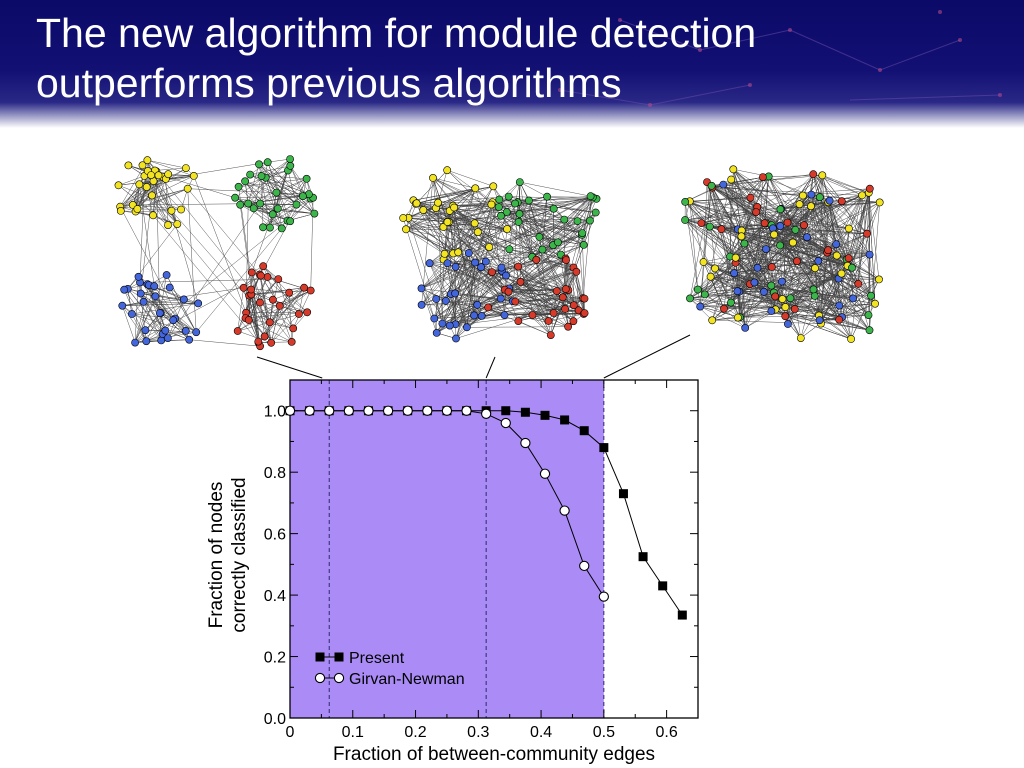 Image resolution: width=1024 pixels, height=768 pixels. I want to click on slide-title-line-2: outperforms previous algorithms, so click(329, 83).